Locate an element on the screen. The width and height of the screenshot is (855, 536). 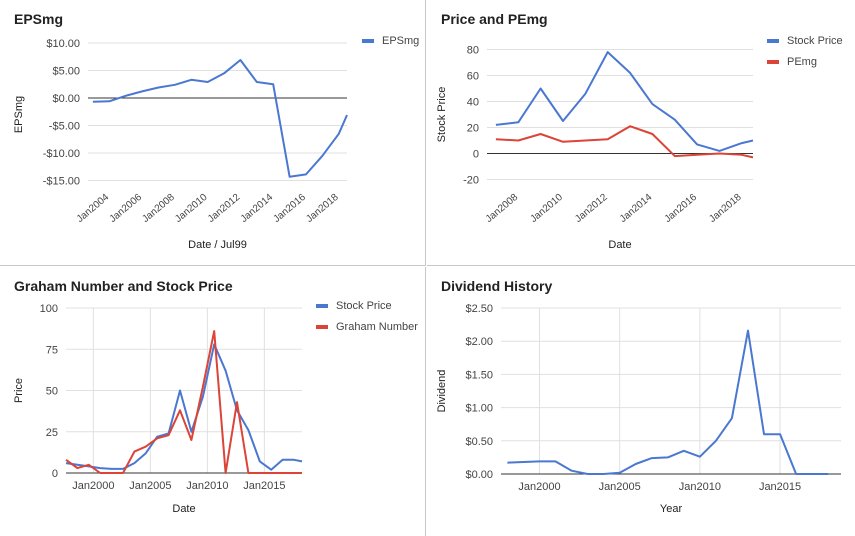
y-tick-label: $1.00 is located at coordinates (479, 409).